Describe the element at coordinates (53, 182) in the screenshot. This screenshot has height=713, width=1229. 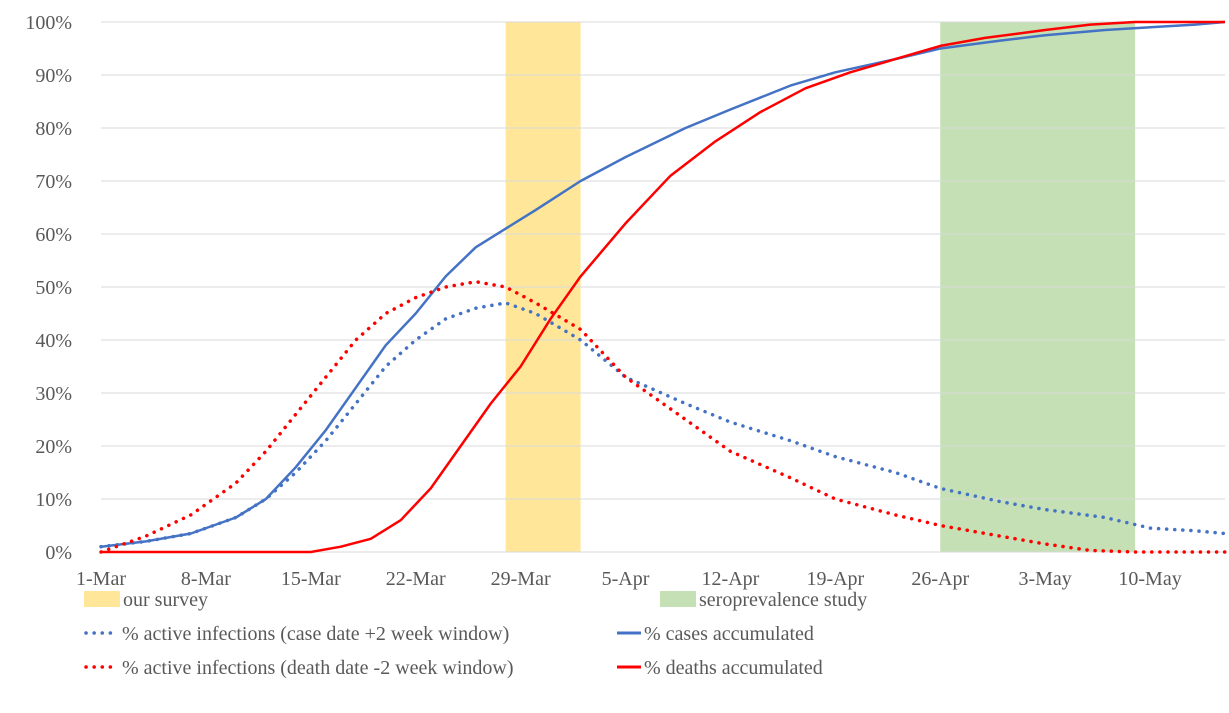
I see `y-tick-label: 70%` at that location.